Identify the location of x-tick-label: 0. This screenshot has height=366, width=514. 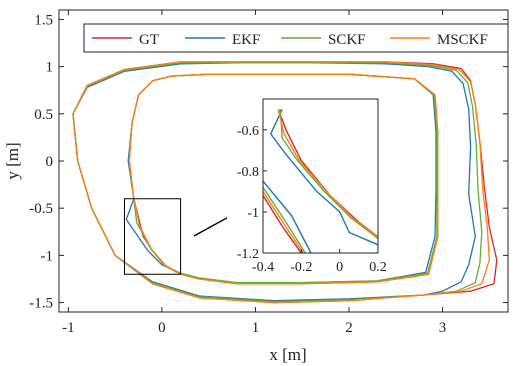
(162, 328).